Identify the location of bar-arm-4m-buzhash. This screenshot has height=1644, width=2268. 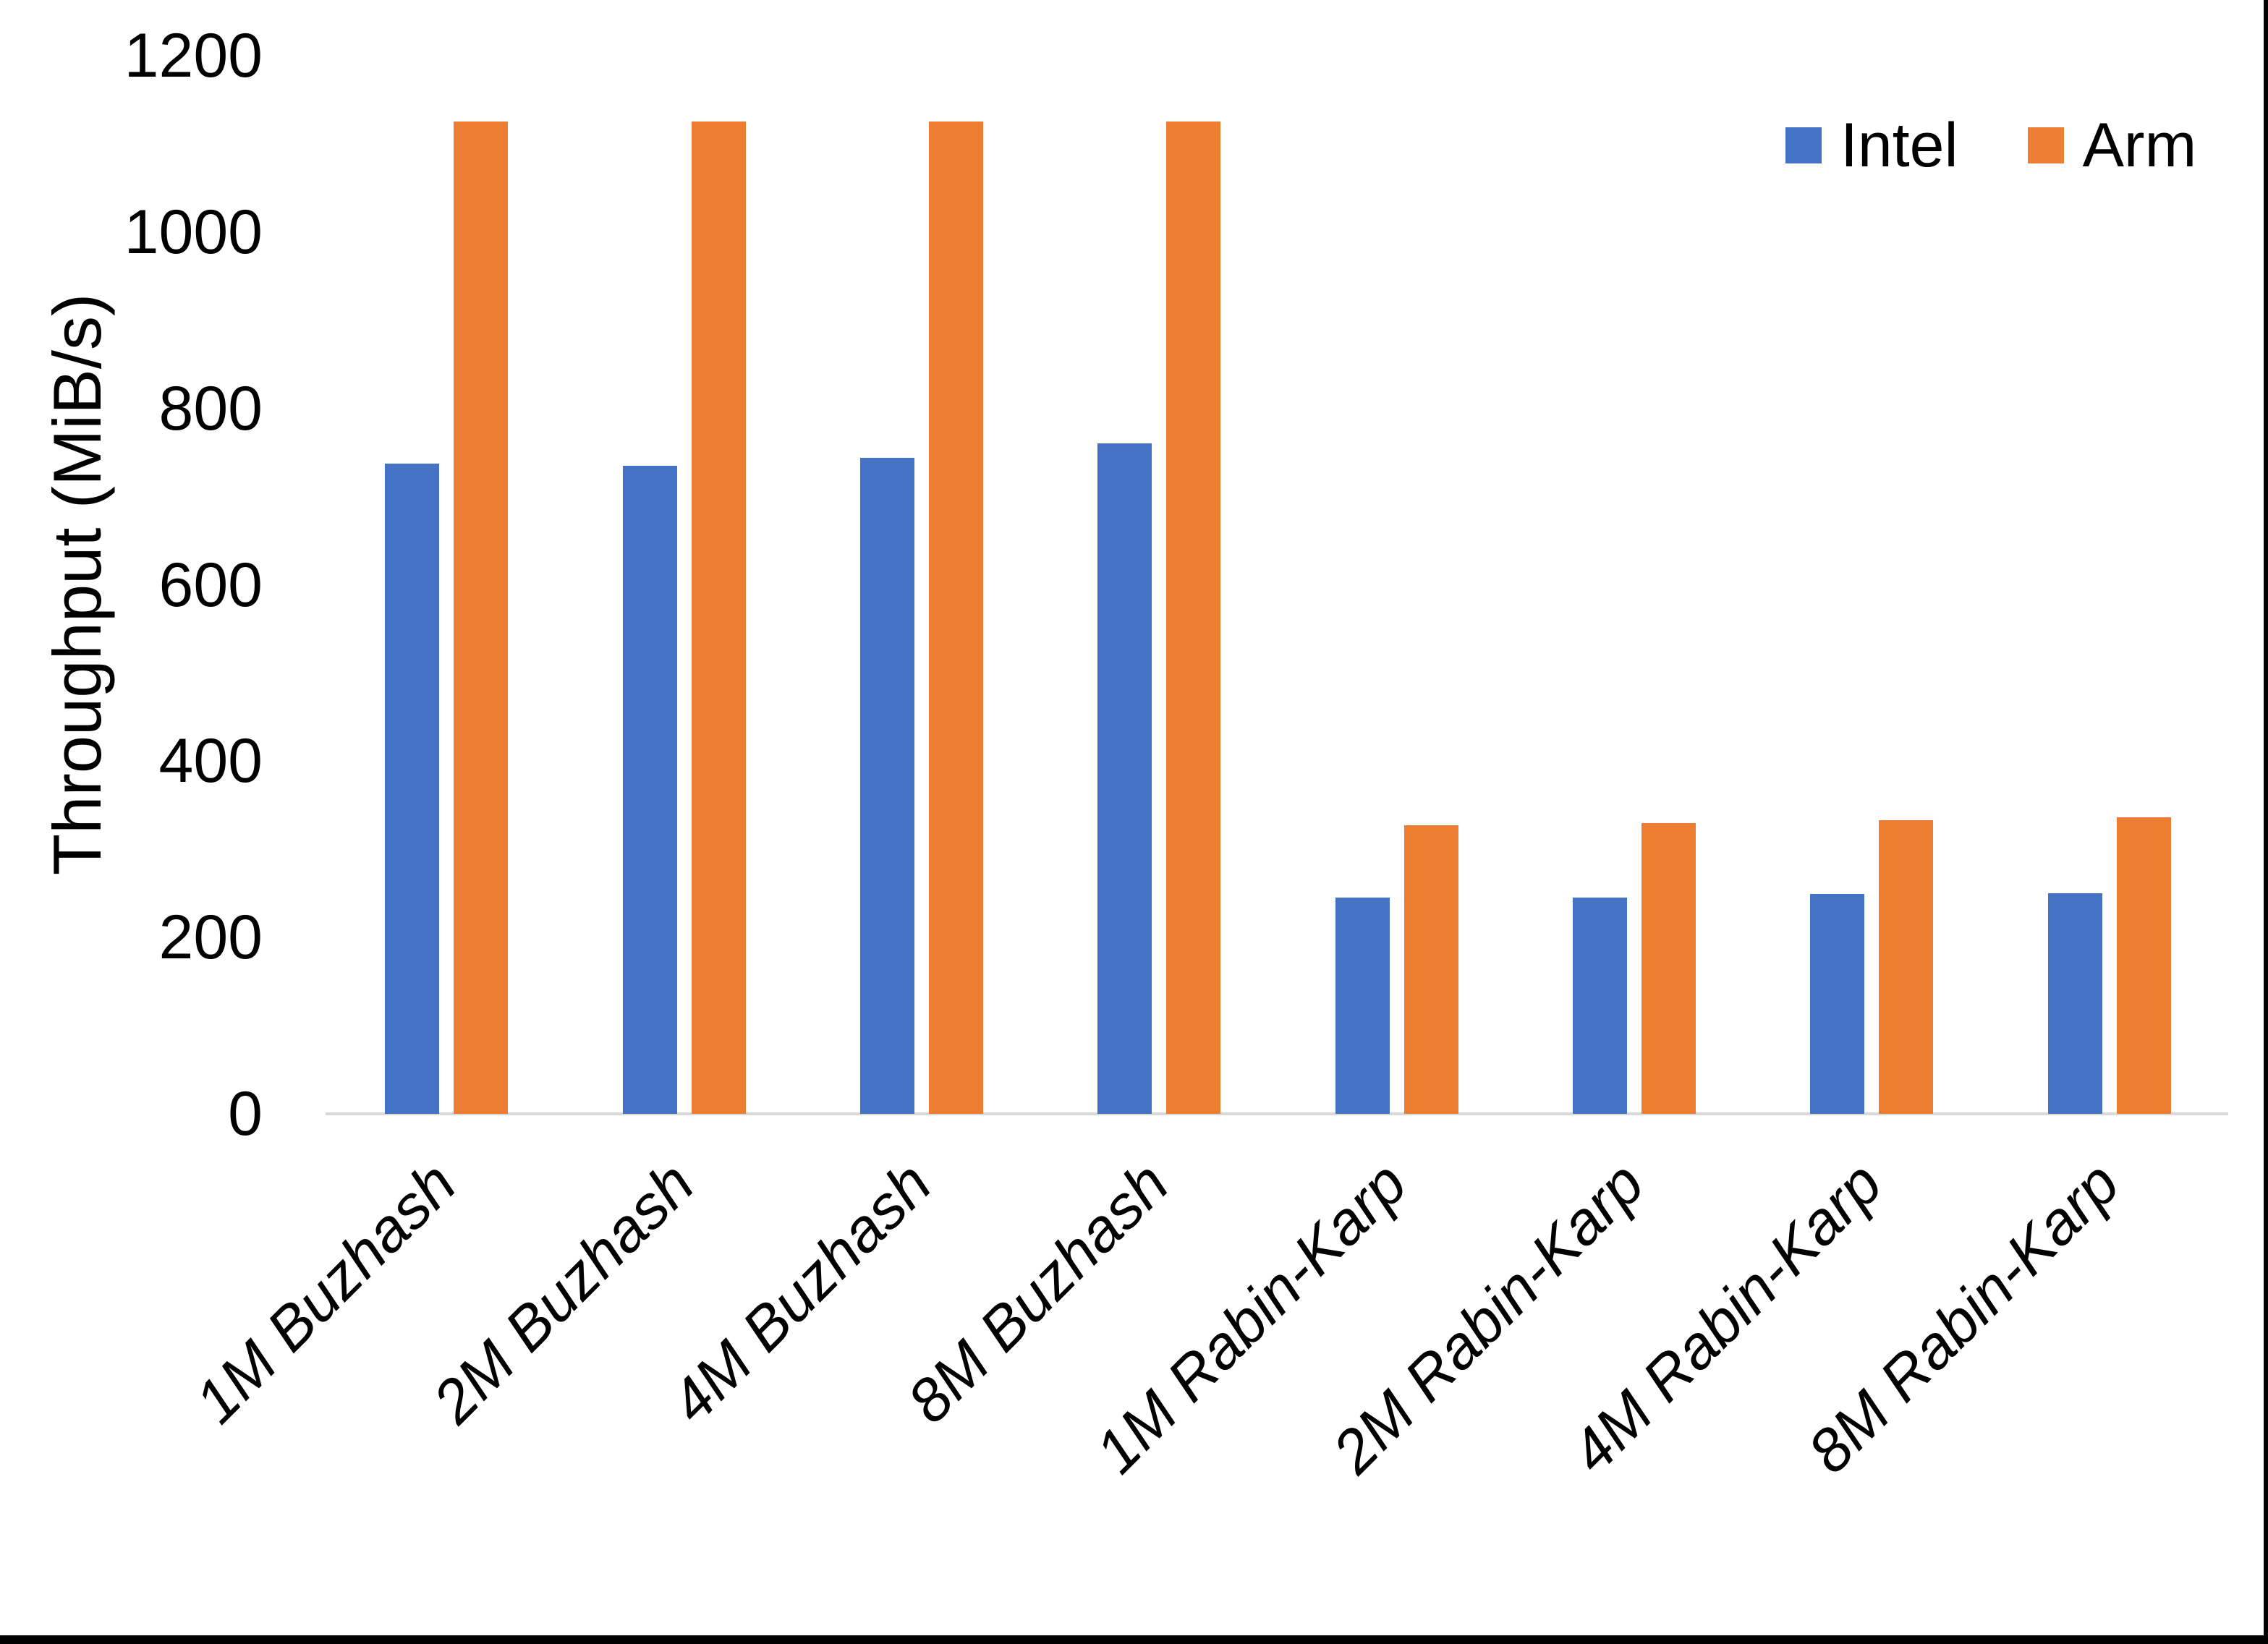
(955, 618).